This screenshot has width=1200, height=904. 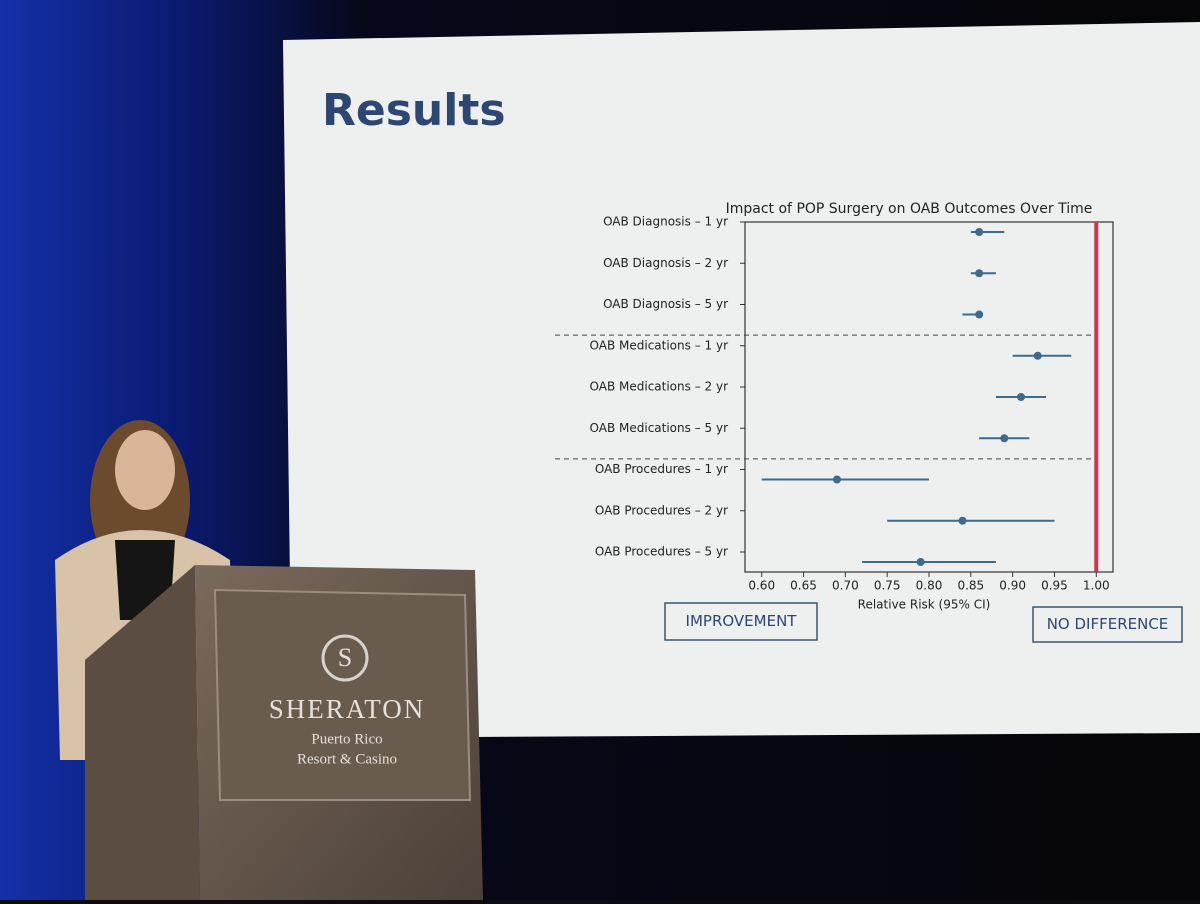 What do you see at coordinates (803, 586) in the screenshot?
I see `x-tick-label: 0.65` at bounding box center [803, 586].